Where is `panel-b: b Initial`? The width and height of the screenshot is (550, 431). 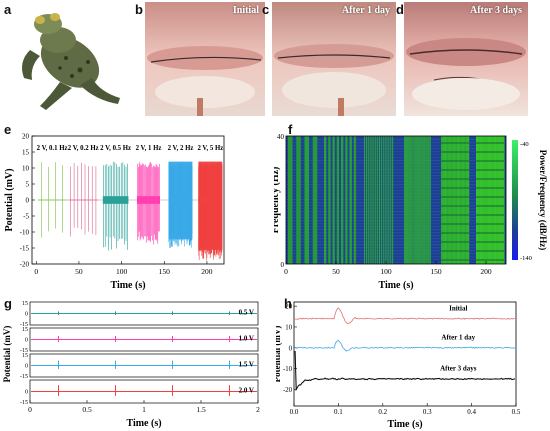 panel-b: b Initial is located at coordinates (200, 59).